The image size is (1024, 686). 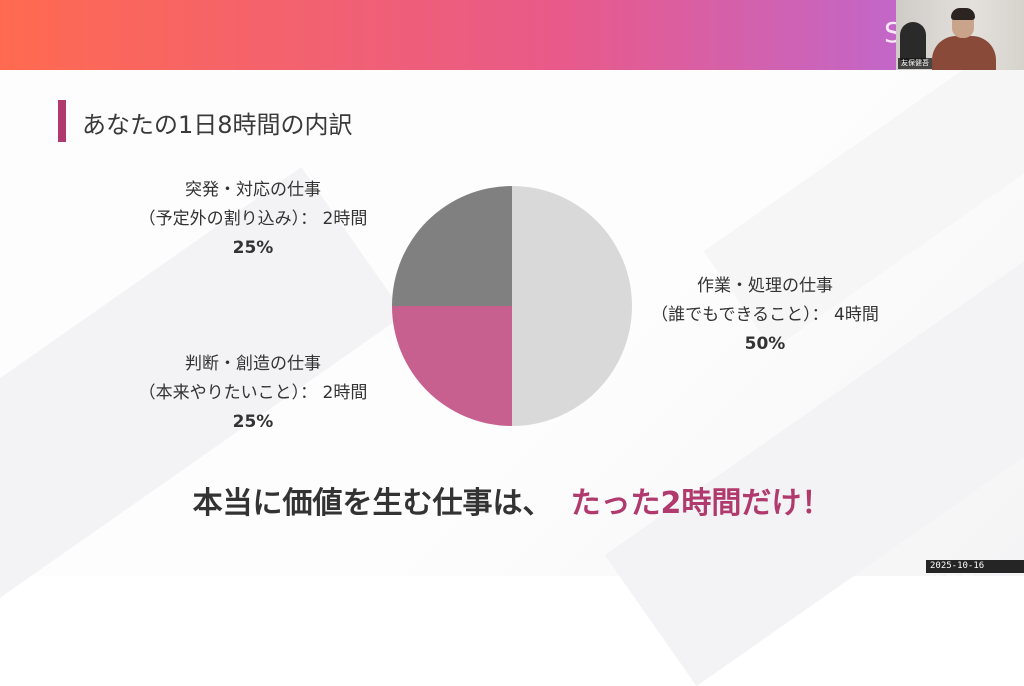 What do you see at coordinates (913, 42) in the screenshot?
I see `webcam-chair` at bounding box center [913, 42].